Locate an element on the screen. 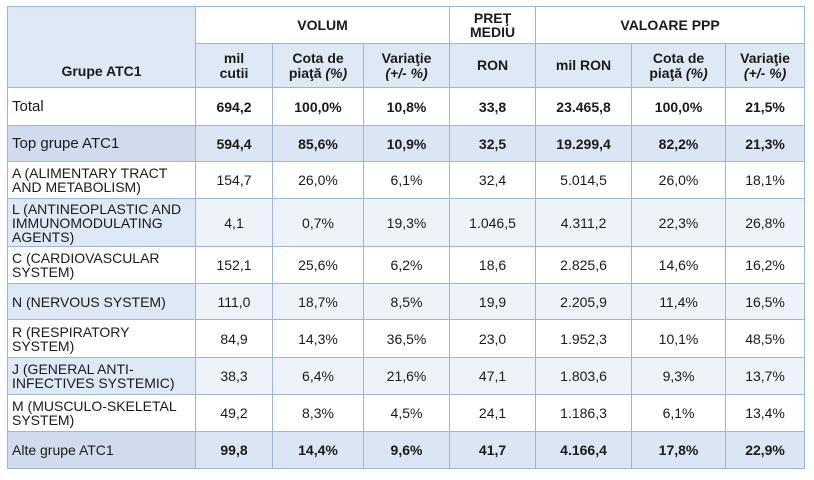 The width and height of the screenshot is (814, 480). cell: 21,5% is located at coordinates (765, 106).